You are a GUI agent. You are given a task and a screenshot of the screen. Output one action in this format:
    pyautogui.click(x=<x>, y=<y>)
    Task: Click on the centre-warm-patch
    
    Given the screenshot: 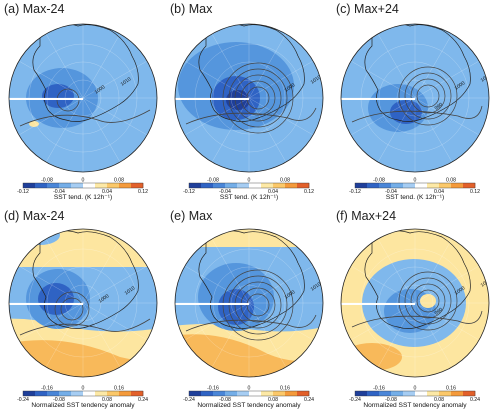 What is the action you would take?
    pyautogui.click(x=428, y=301)
    